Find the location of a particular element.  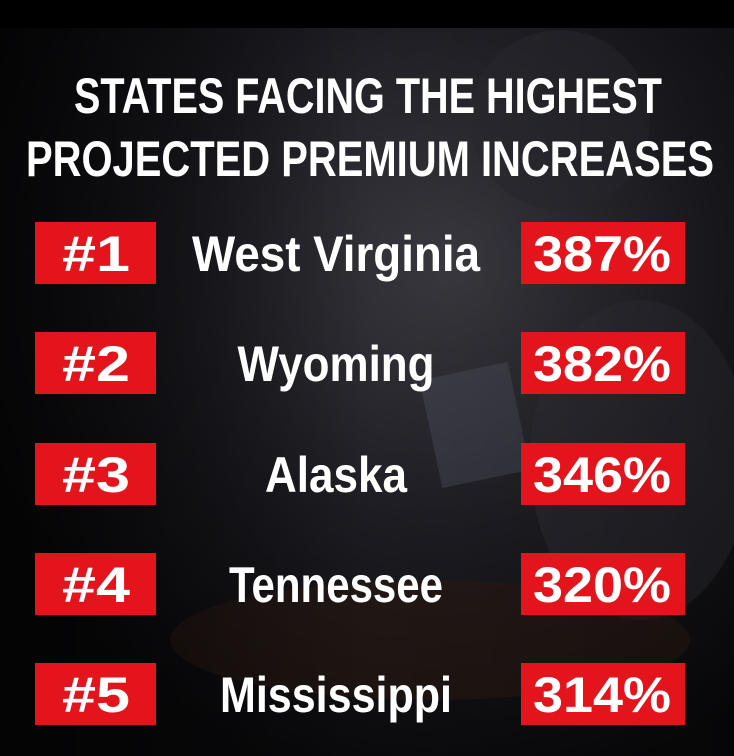

increase-value: 382% is located at coordinates (602, 364).